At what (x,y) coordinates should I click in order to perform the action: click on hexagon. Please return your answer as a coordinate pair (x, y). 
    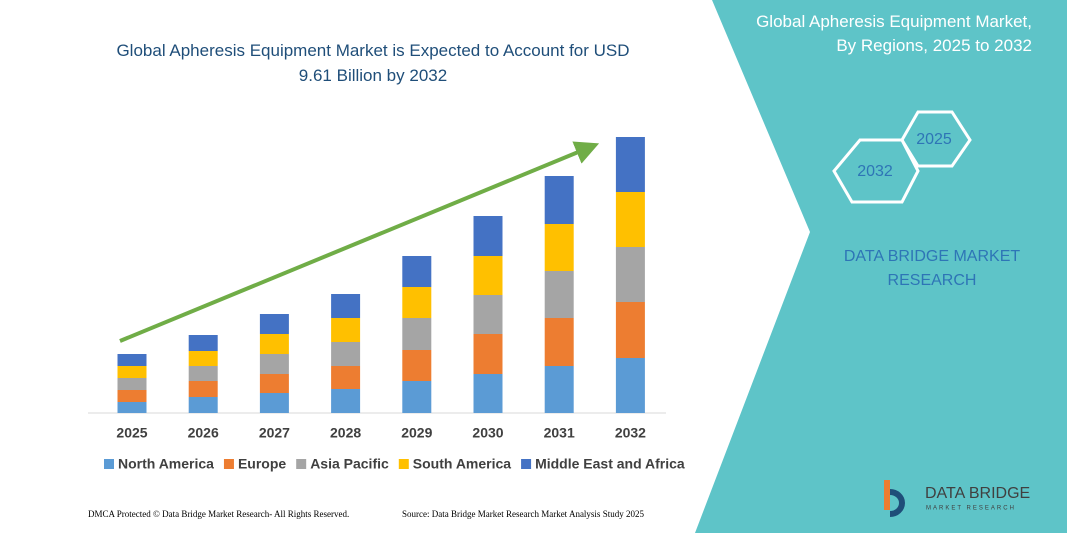
    Looking at the image, I should click on (936, 139).